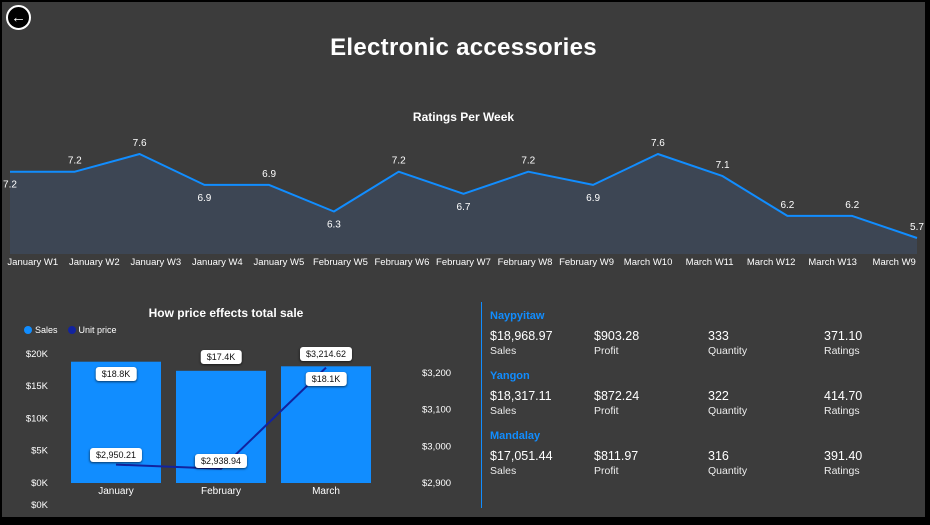 The height and width of the screenshot is (525, 930). I want to click on ratings-category-label: January W2, so click(94, 262).